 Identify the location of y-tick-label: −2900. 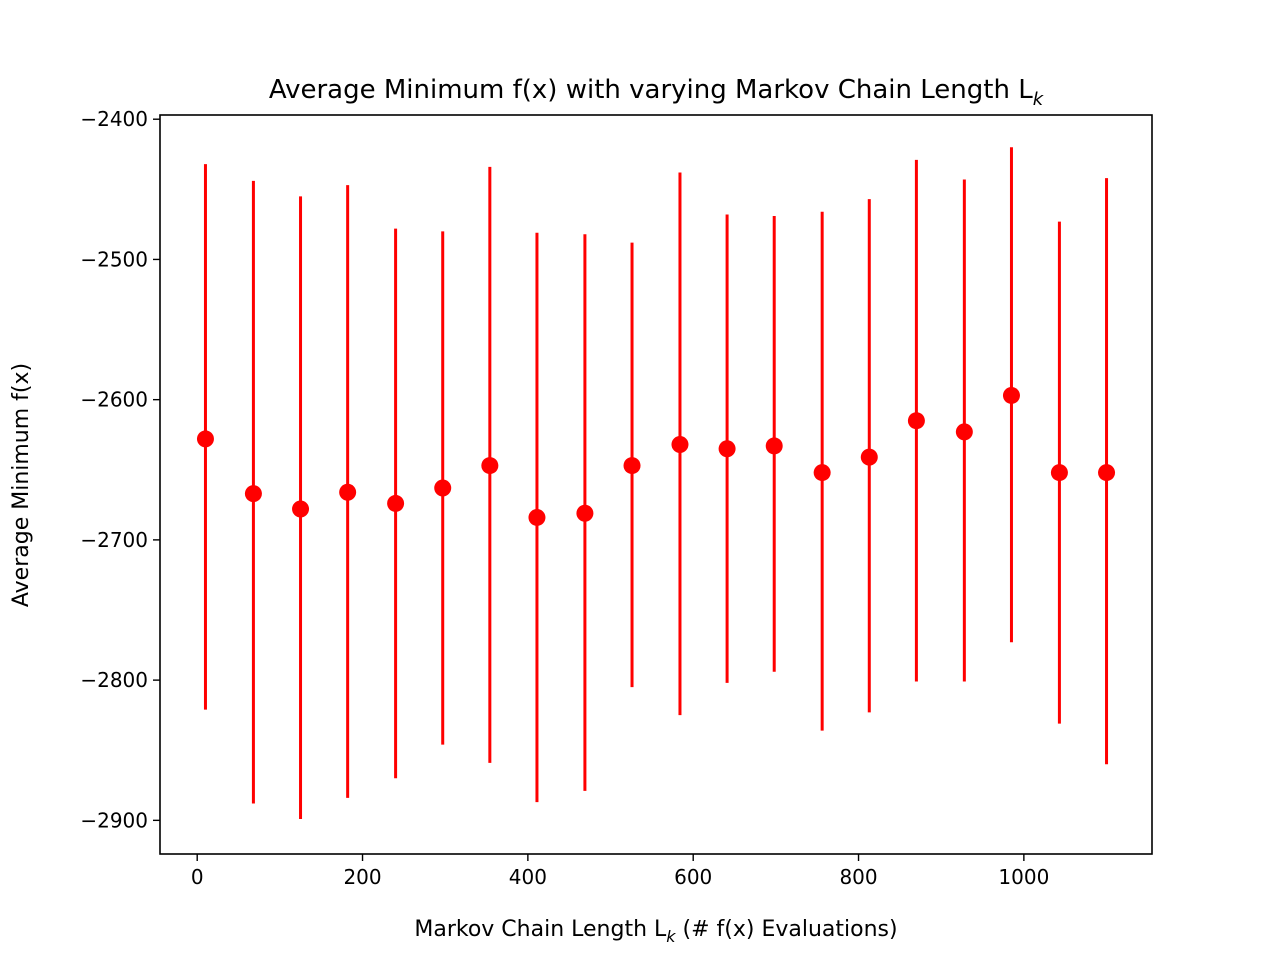
(114, 820).